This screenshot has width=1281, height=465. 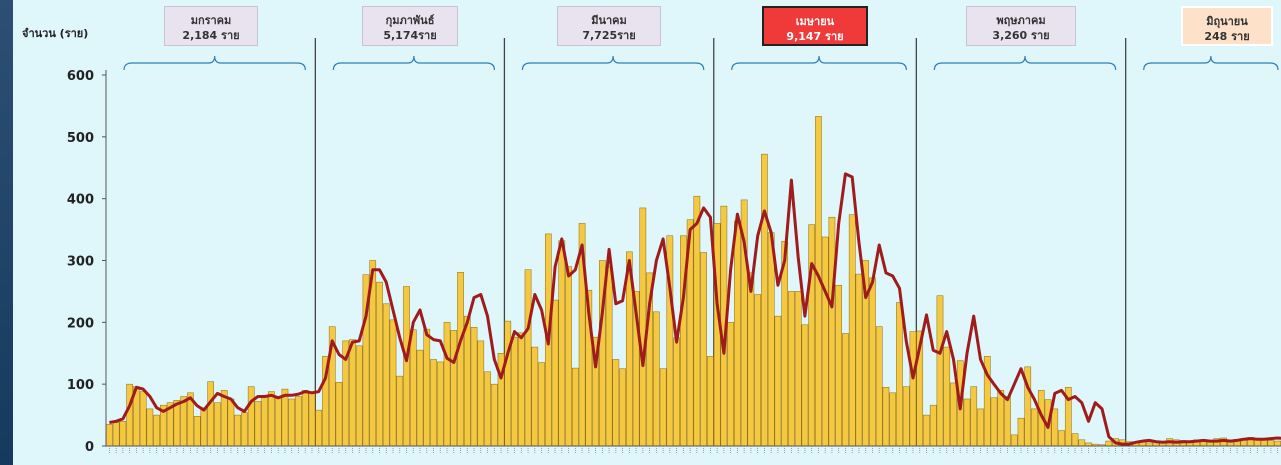 I want to click on month-box: พฤษภาคม 3,260 ราย, so click(x=1021, y=26).